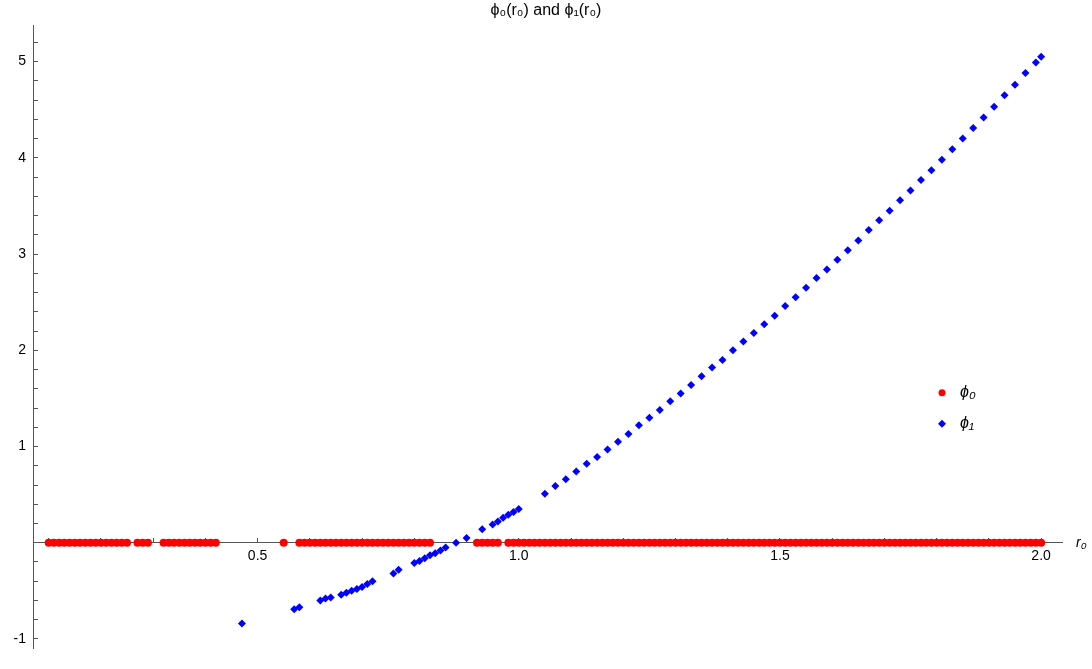  Describe the element at coordinates (22, 252) in the screenshot. I see `y-tick-label: 3` at that location.